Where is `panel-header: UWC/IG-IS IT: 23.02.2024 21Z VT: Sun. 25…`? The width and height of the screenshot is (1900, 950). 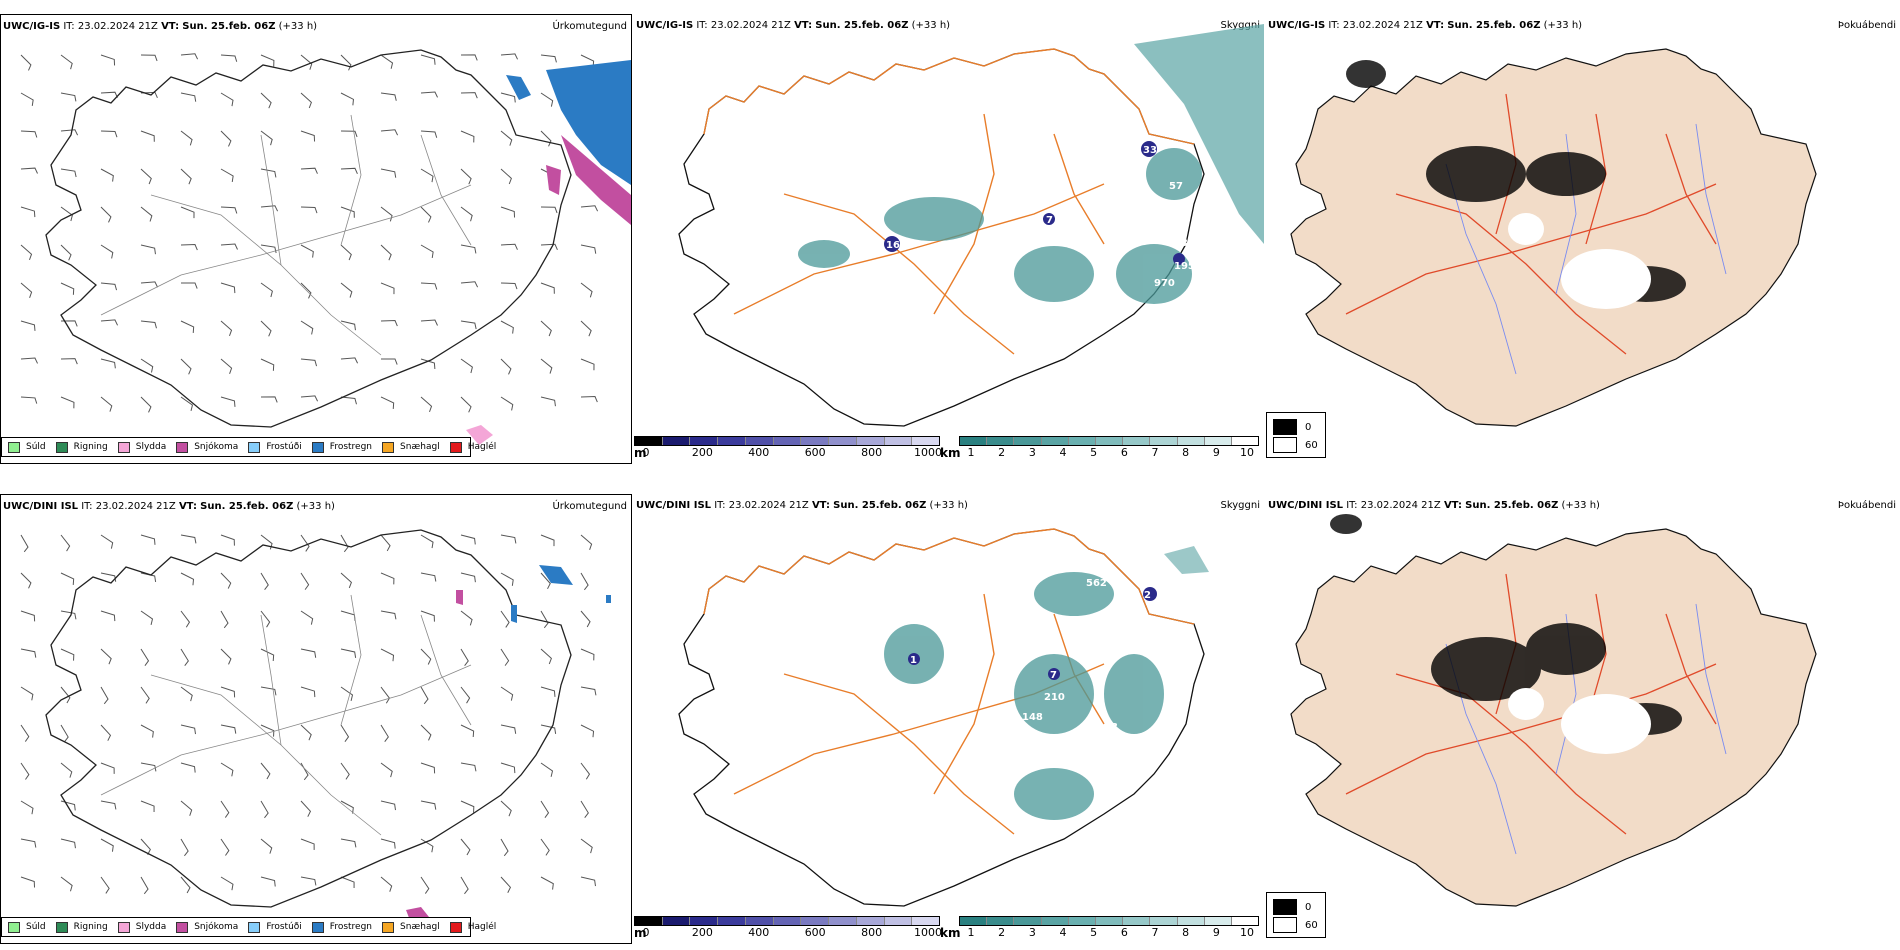 panel-header: UWC/IG-IS IT: 23.02.2024 21Z VT: Sun. 25… is located at coordinates (1425, 25).